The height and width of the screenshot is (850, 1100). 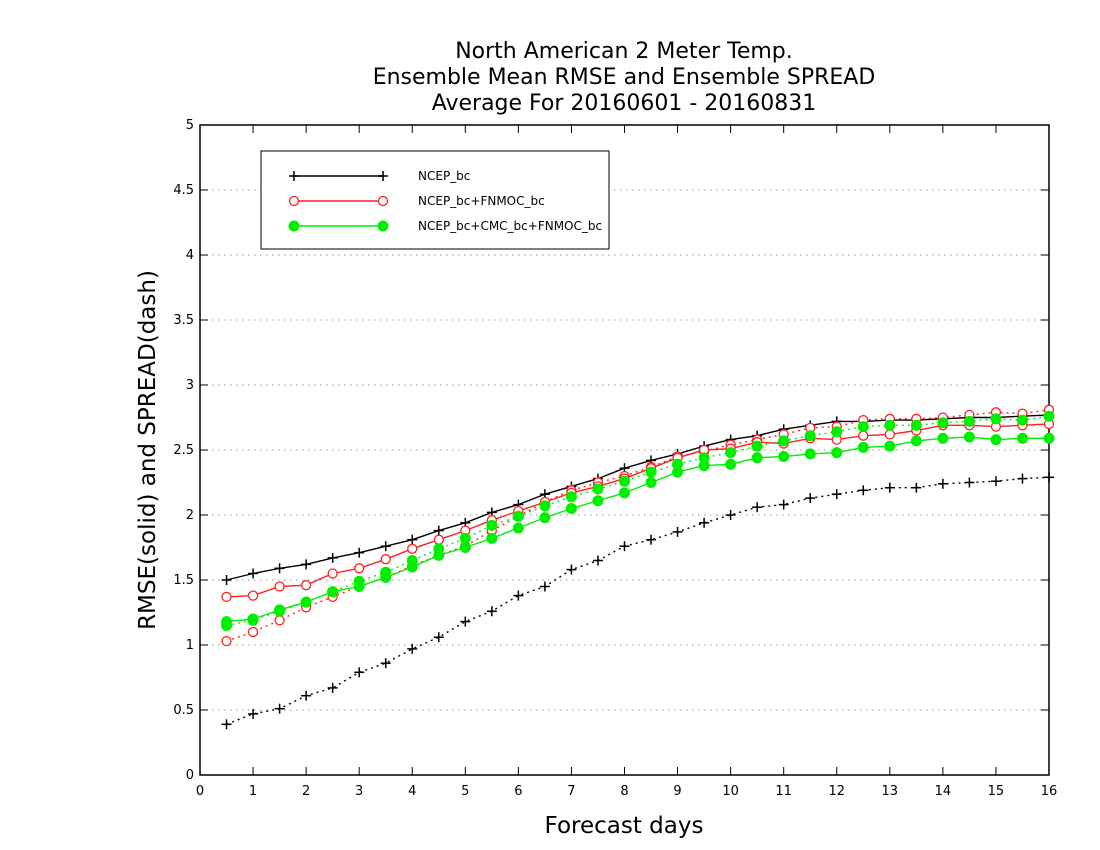 I want to click on legend-entry: NCEP_bc, so click(x=379, y=176).